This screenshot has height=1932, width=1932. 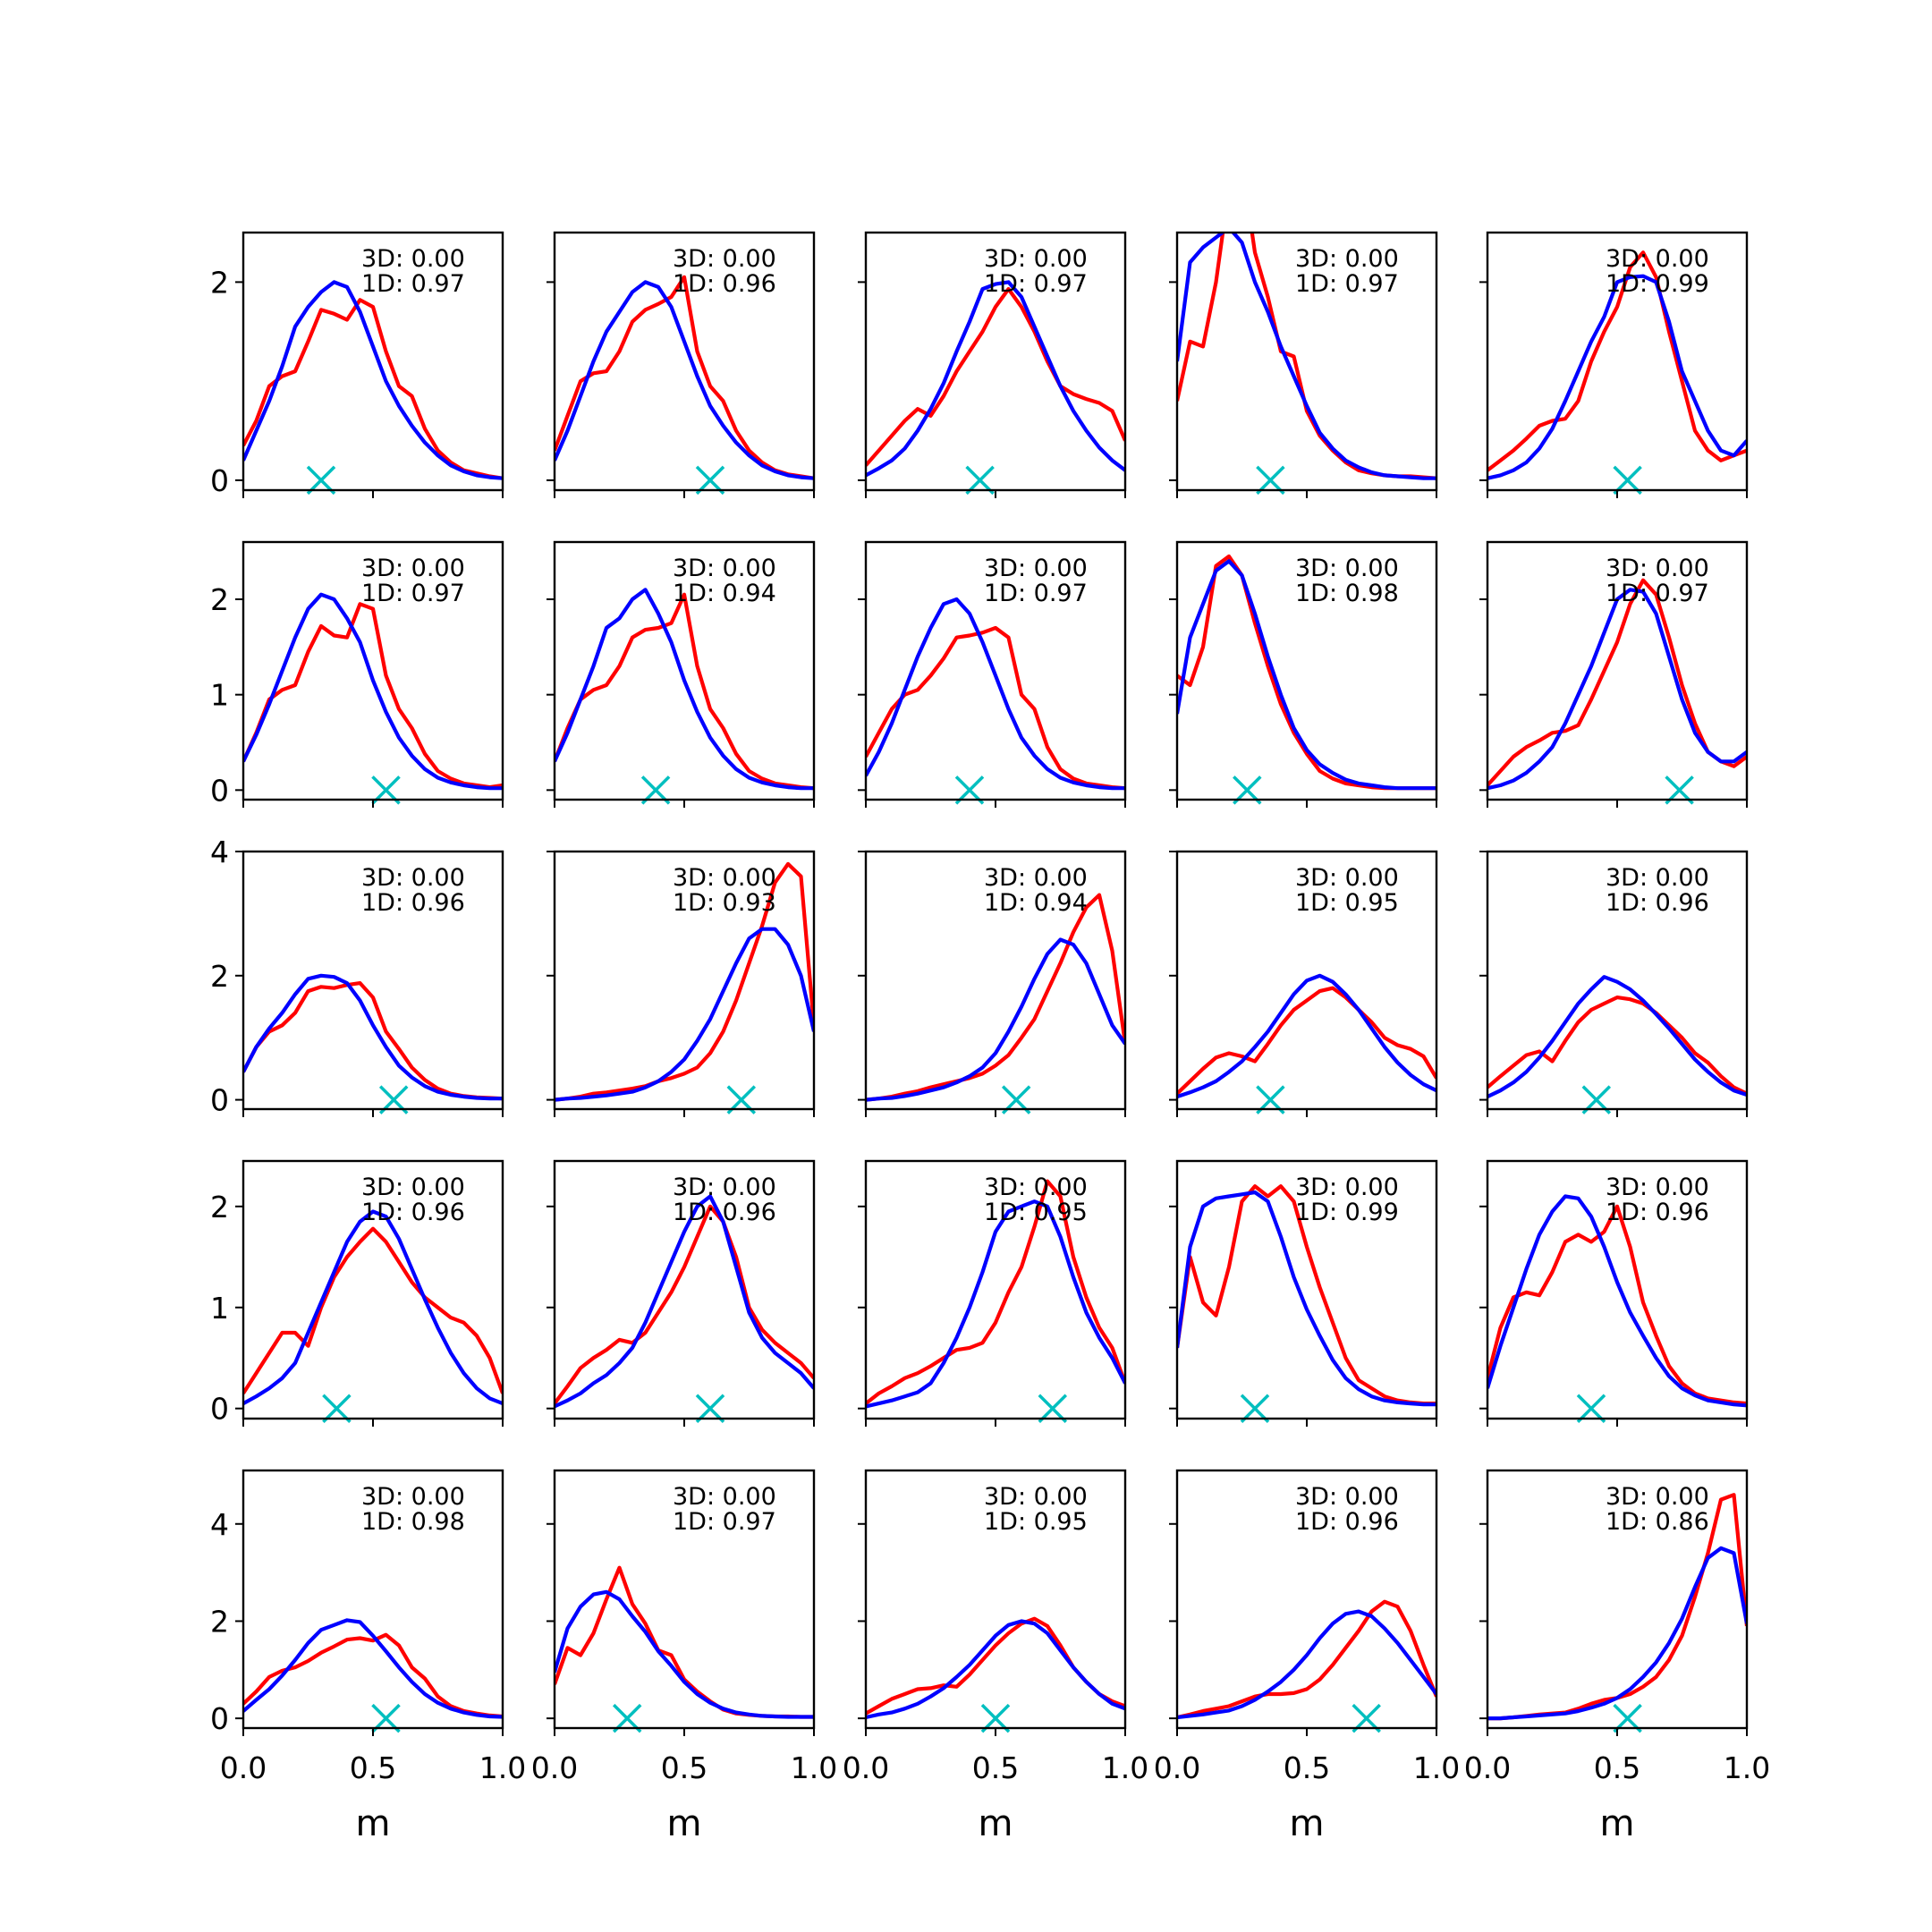 What do you see at coordinates (219, 1524) in the screenshot?
I see `y-tick-label: 4` at bounding box center [219, 1524].